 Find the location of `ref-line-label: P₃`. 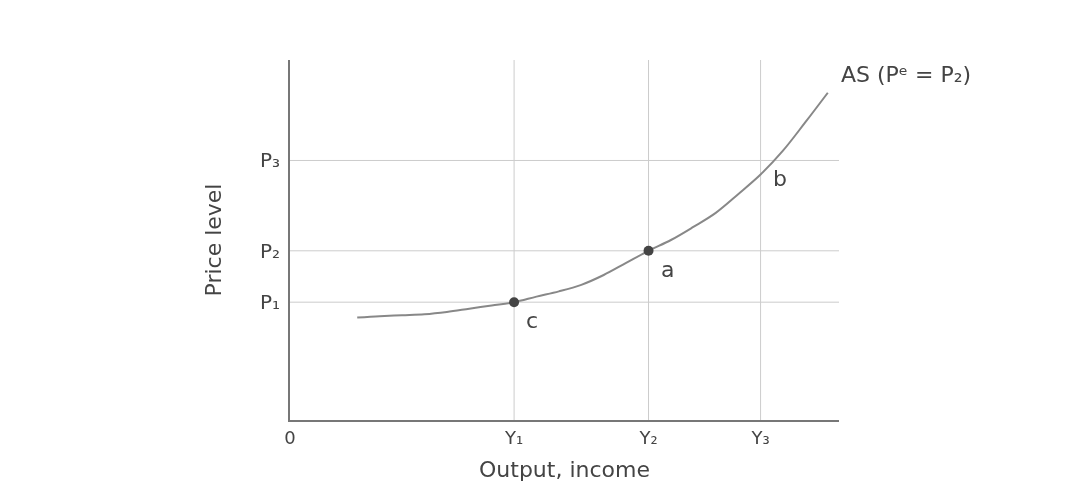

ref-line-label: P₃ is located at coordinates (270, 160).